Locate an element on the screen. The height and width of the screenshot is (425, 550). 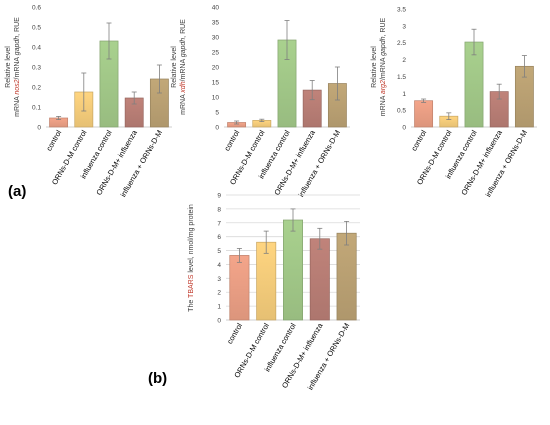
y-tick-label: 35 is located at coordinates (216, 23).